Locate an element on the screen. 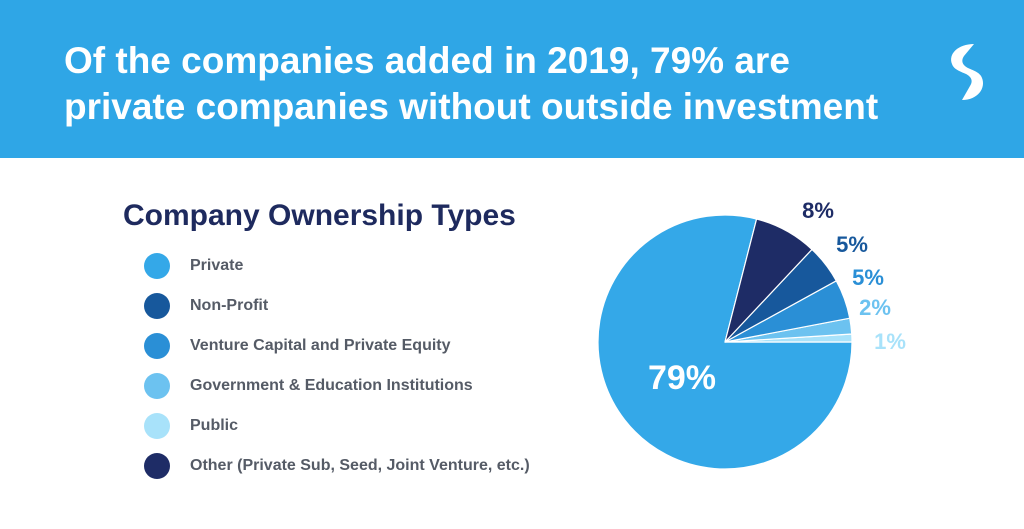  legend-label-non-profit: Non-Profit is located at coordinates (229, 305).